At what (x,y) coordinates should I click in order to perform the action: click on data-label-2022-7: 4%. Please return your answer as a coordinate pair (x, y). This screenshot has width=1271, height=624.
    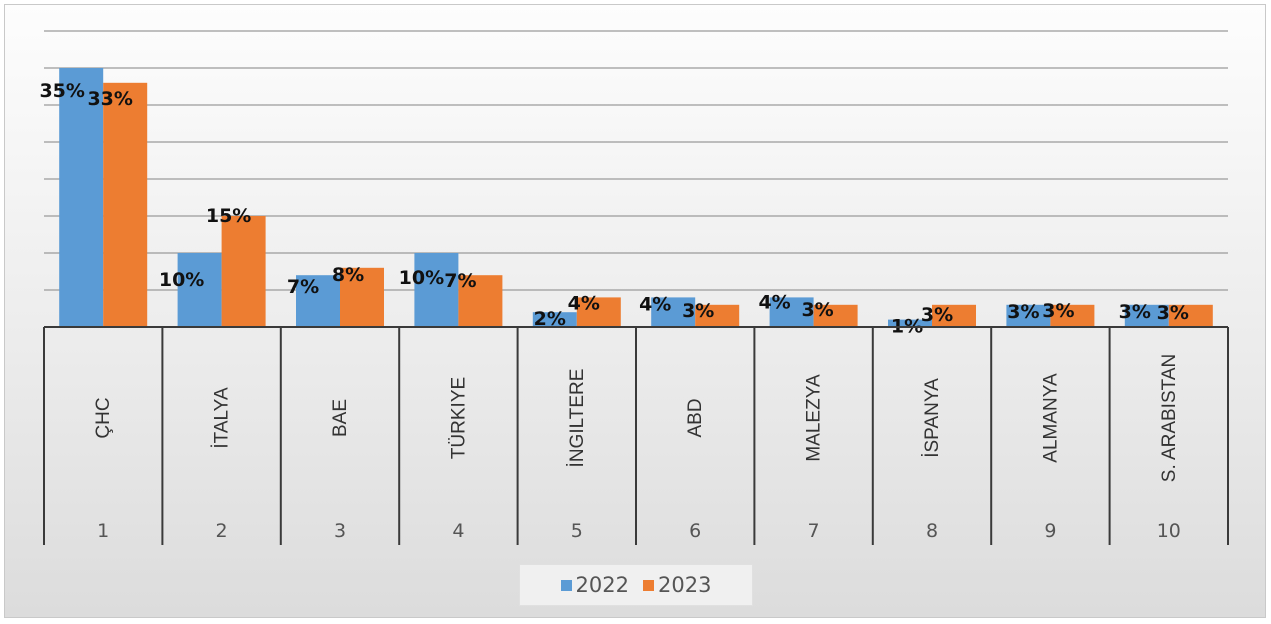
    Looking at the image, I should click on (774, 302).